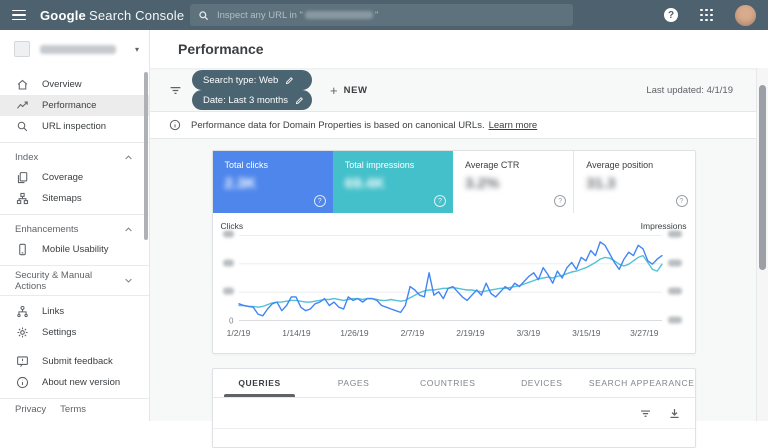 The width and height of the screenshot is (768, 448). What do you see at coordinates (470, 333) in the screenshot?
I see `x-tick-label: 2/19/19` at bounding box center [470, 333].